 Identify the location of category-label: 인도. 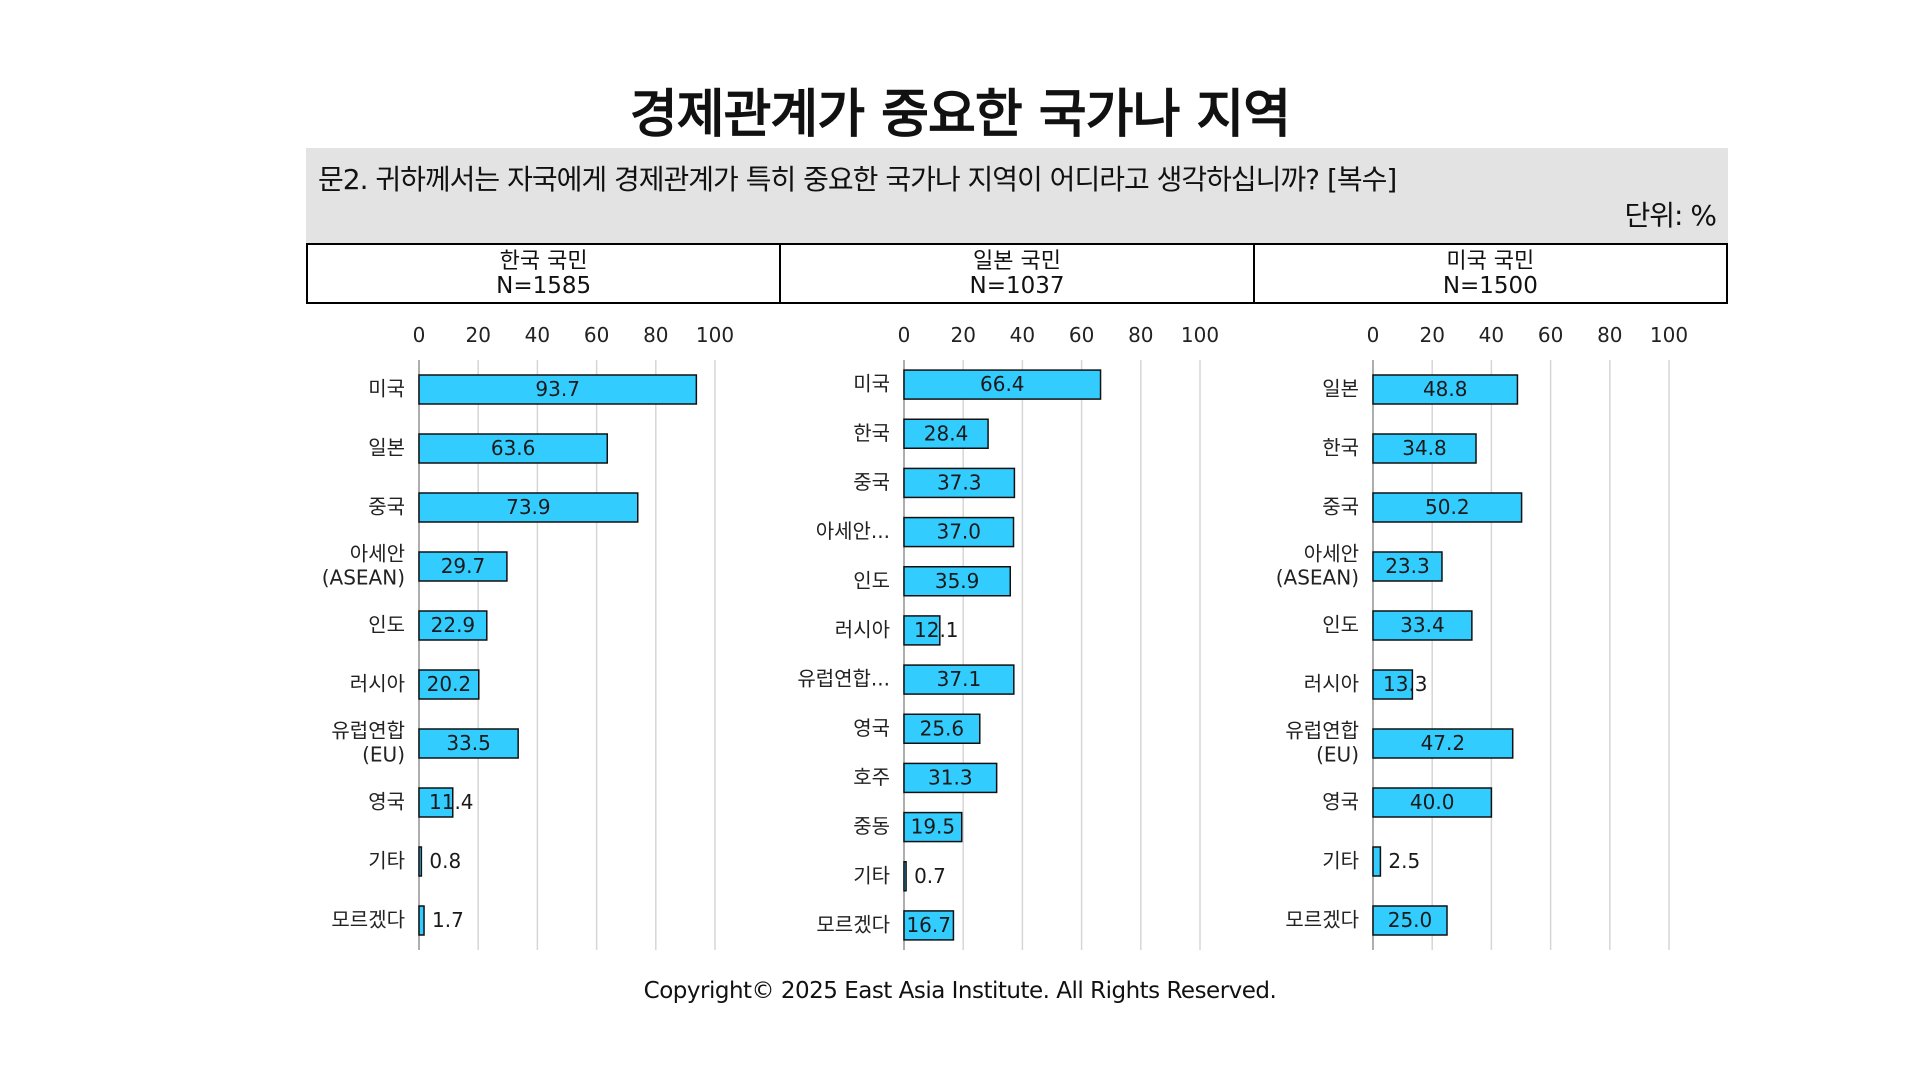
(1340, 624).